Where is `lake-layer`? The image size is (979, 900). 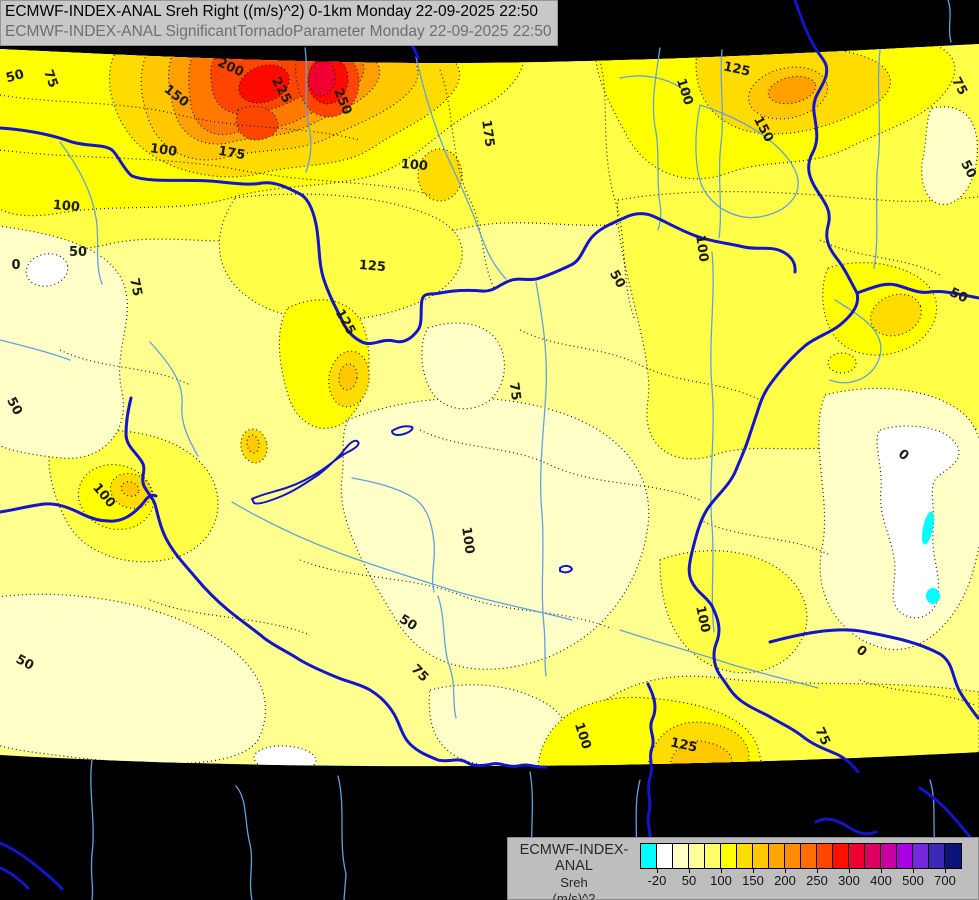 lake-layer is located at coordinates (412, 499).